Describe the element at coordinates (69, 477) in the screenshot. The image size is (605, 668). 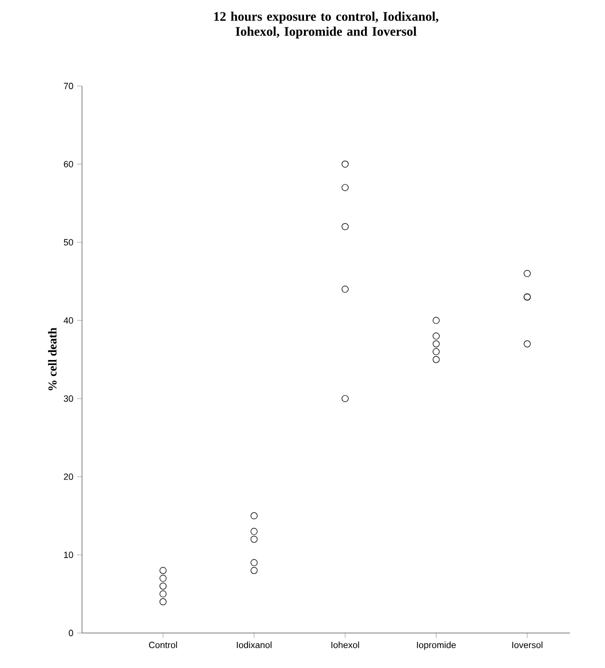
I see `y-tick-label: 20` at that location.